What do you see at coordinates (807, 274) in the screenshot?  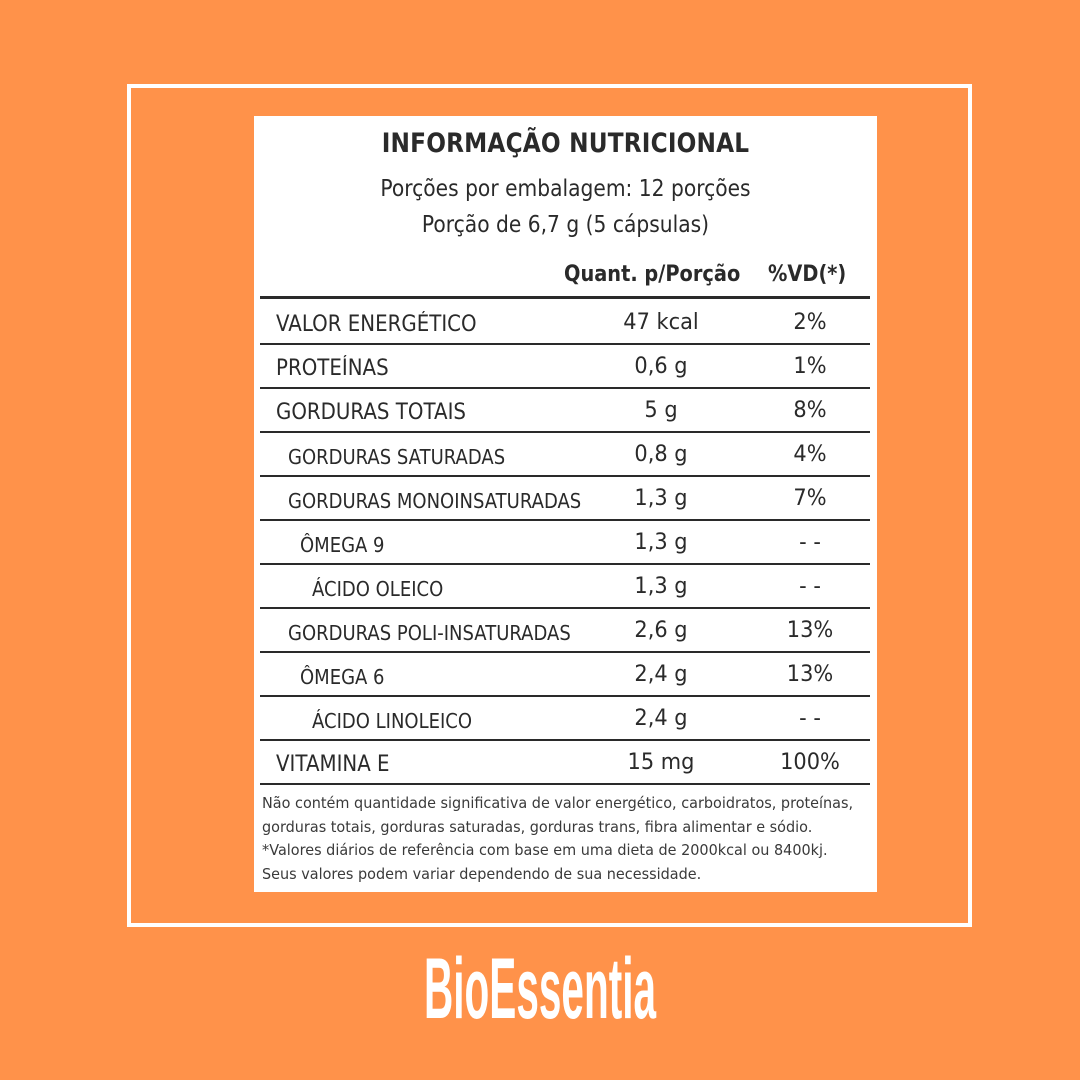 I see `column-header-dv: %VD(*)` at bounding box center [807, 274].